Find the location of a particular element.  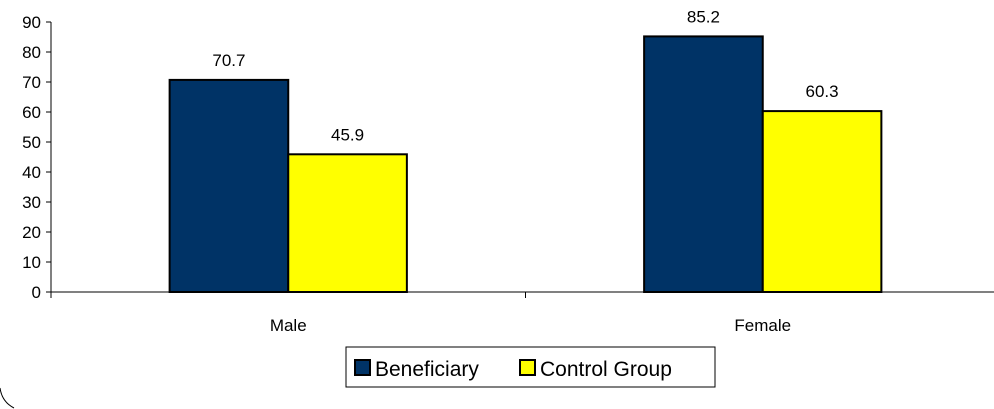

y-tick-label: 40 is located at coordinates (31, 172).